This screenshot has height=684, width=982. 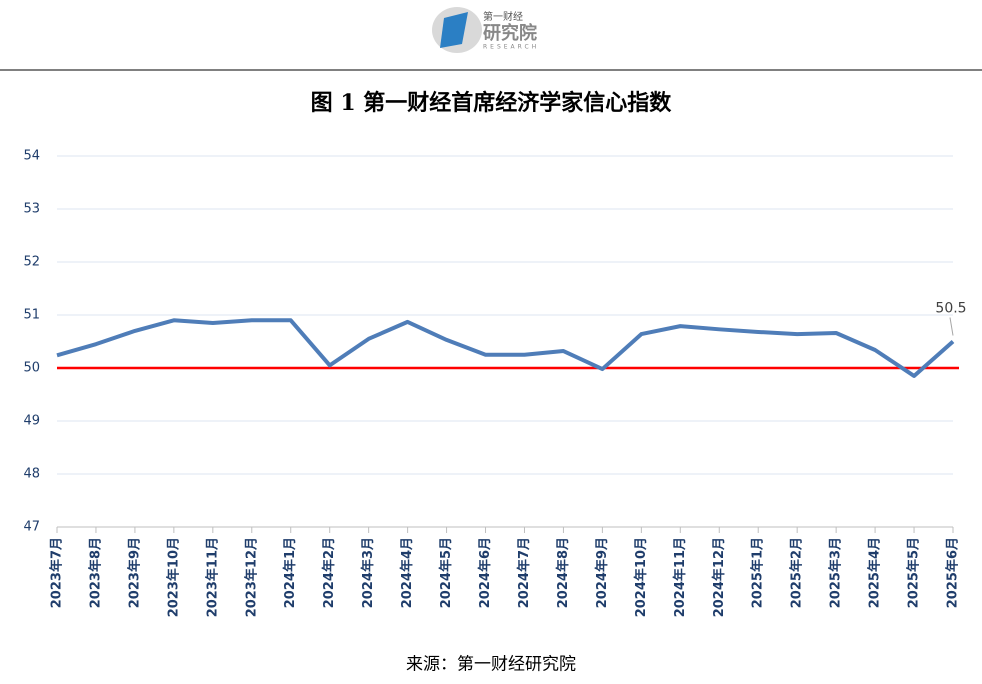 I want to click on logo: 第一财经 研究院 RESEARCH, so click(x=485, y=30).